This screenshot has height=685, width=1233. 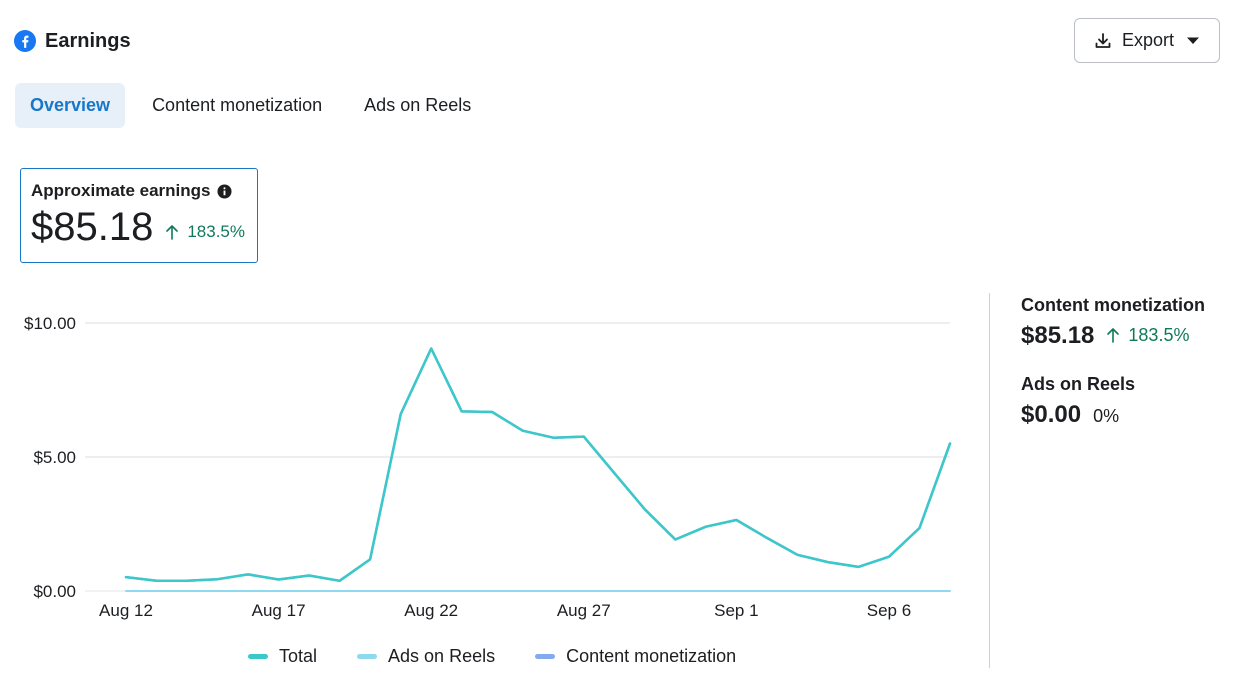 I want to click on legend-swatch-total, so click(x=258, y=656).